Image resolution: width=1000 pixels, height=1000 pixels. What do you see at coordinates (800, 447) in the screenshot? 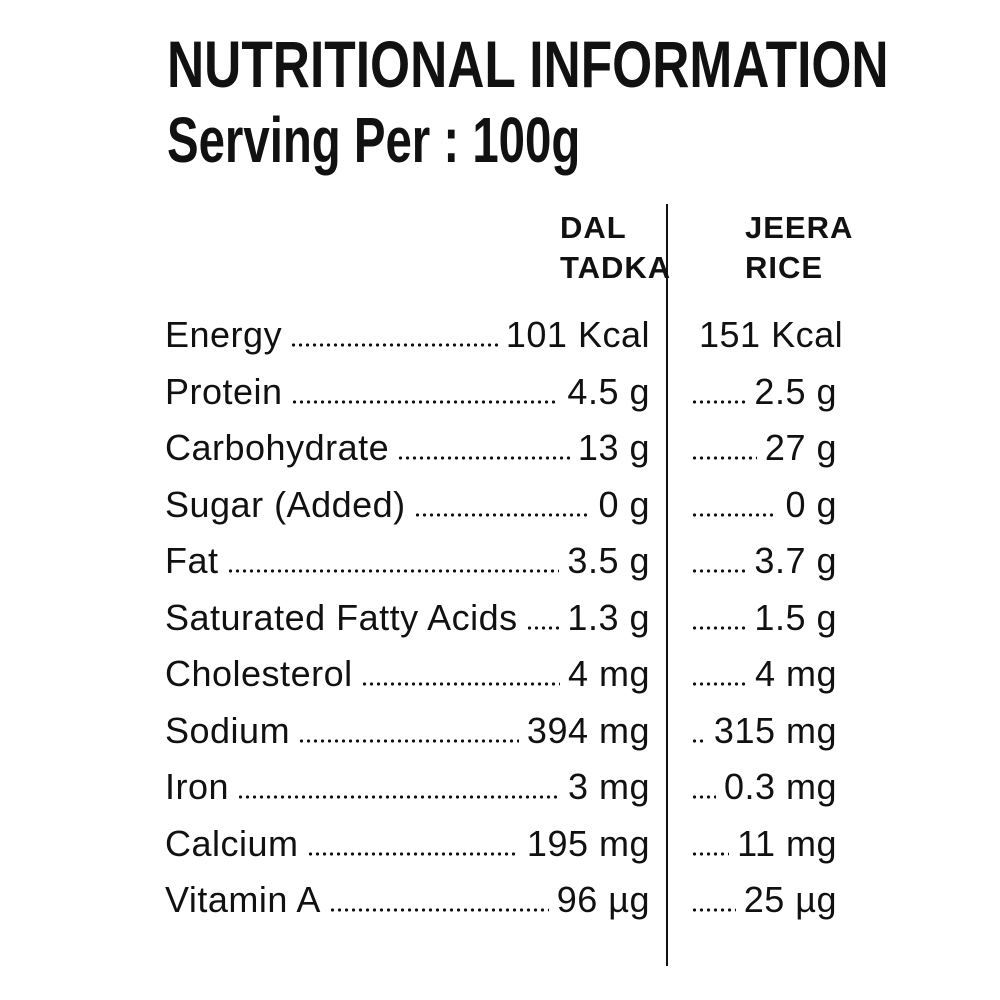
I see `rice-value: 27 g` at bounding box center [800, 447].